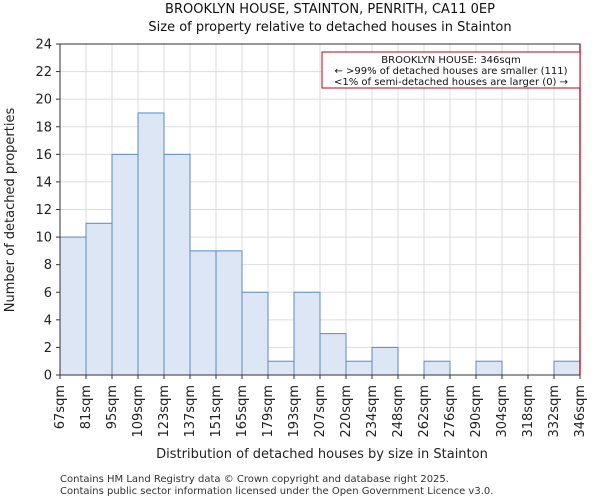 Image resolution: width=600 pixels, height=500 pixels. What do you see at coordinates (554, 411) in the screenshot?
I see `x-tick-label: 332sqm` at bounding box center [554, 411].